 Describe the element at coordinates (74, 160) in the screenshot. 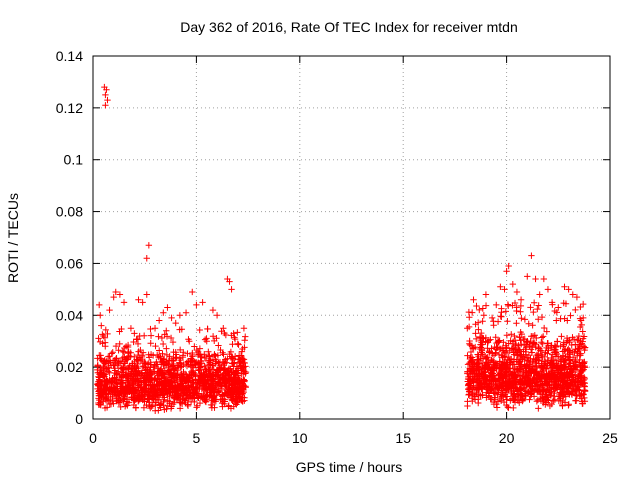

I see `y-tick-label: 0.1` at that location.